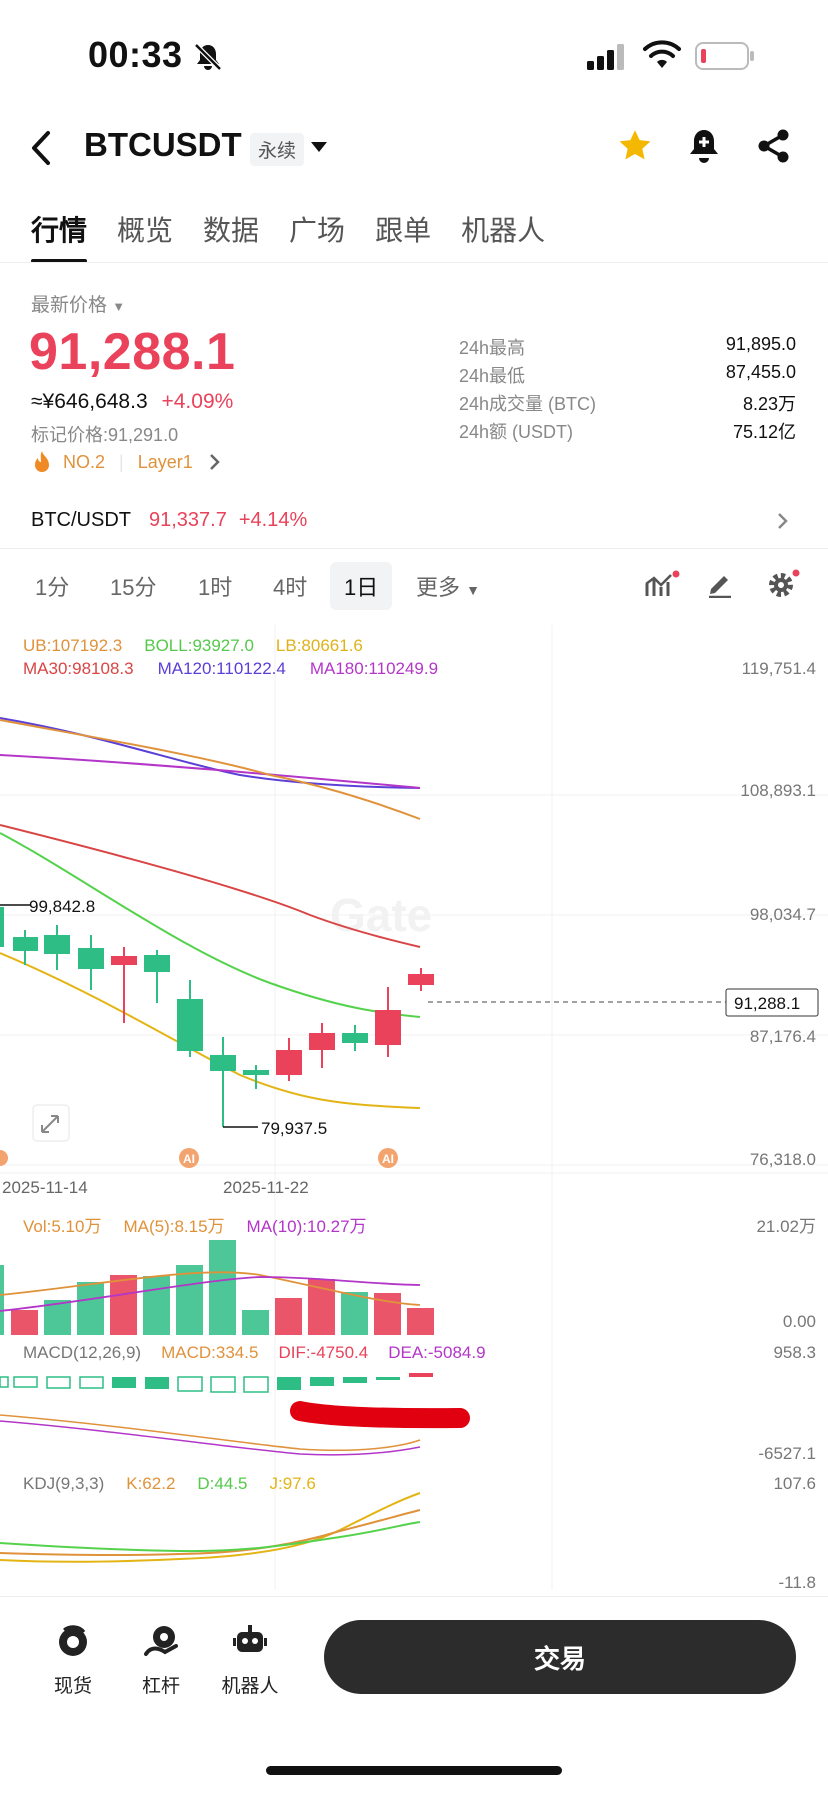 This screenshot has height=1795, width=828. Describe the element at coordinates (197, 401) in the screenshot. I see `price-change: +4.09%` at that location.